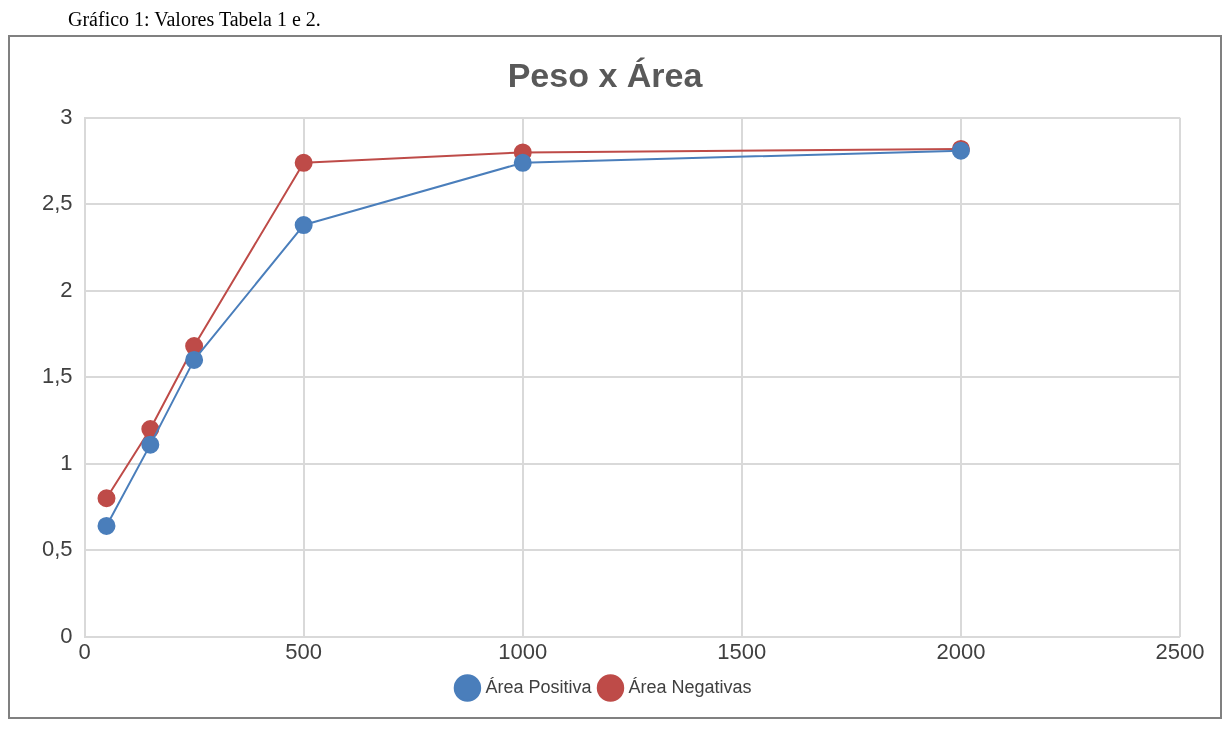 The width and height of the screenshot is (1232, 739). What do you see at coordinates (66, 289) in the screenshot?
I see `y-tick-label: 2` at bounding box center [66, 289].